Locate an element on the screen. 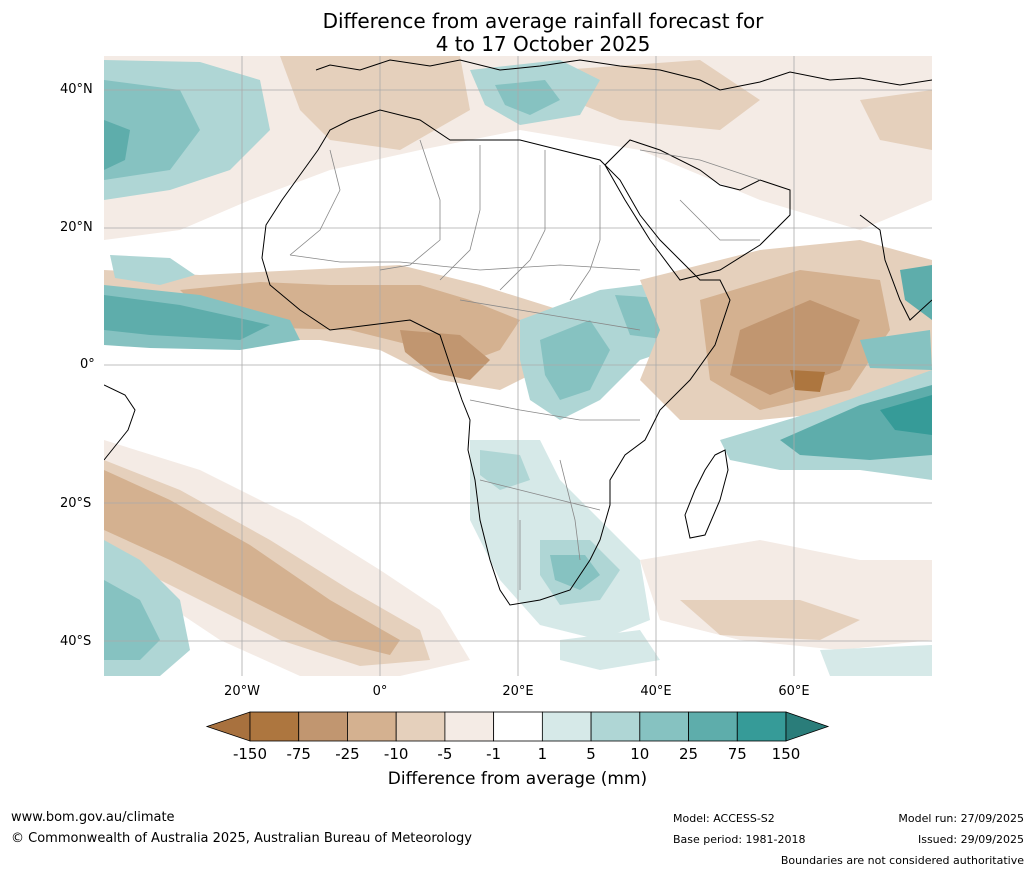 This screenshot has height=873, width=1035. lon-label-20w: 20°W is located at coordinates (242, 691).